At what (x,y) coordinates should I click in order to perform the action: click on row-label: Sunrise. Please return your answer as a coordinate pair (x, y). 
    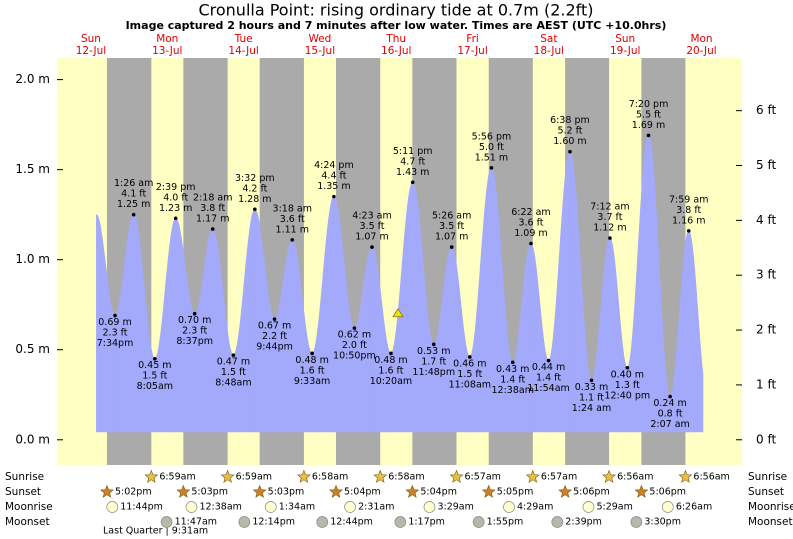
    Looking at the image, I should click on (24, 477).